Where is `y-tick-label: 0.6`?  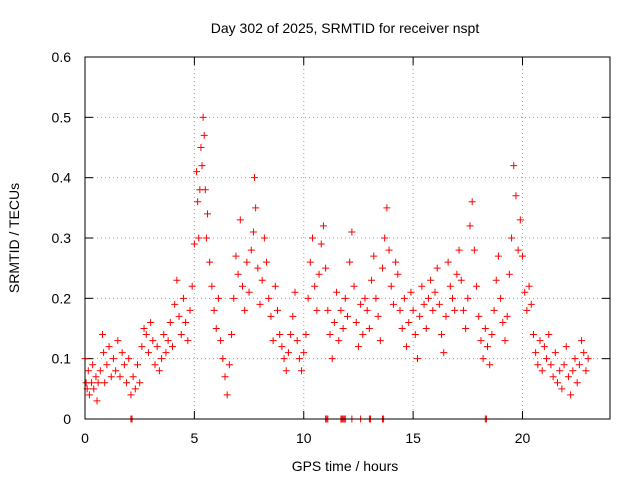 y-tick-label: 0.6 is located at coordinates (62, 57).